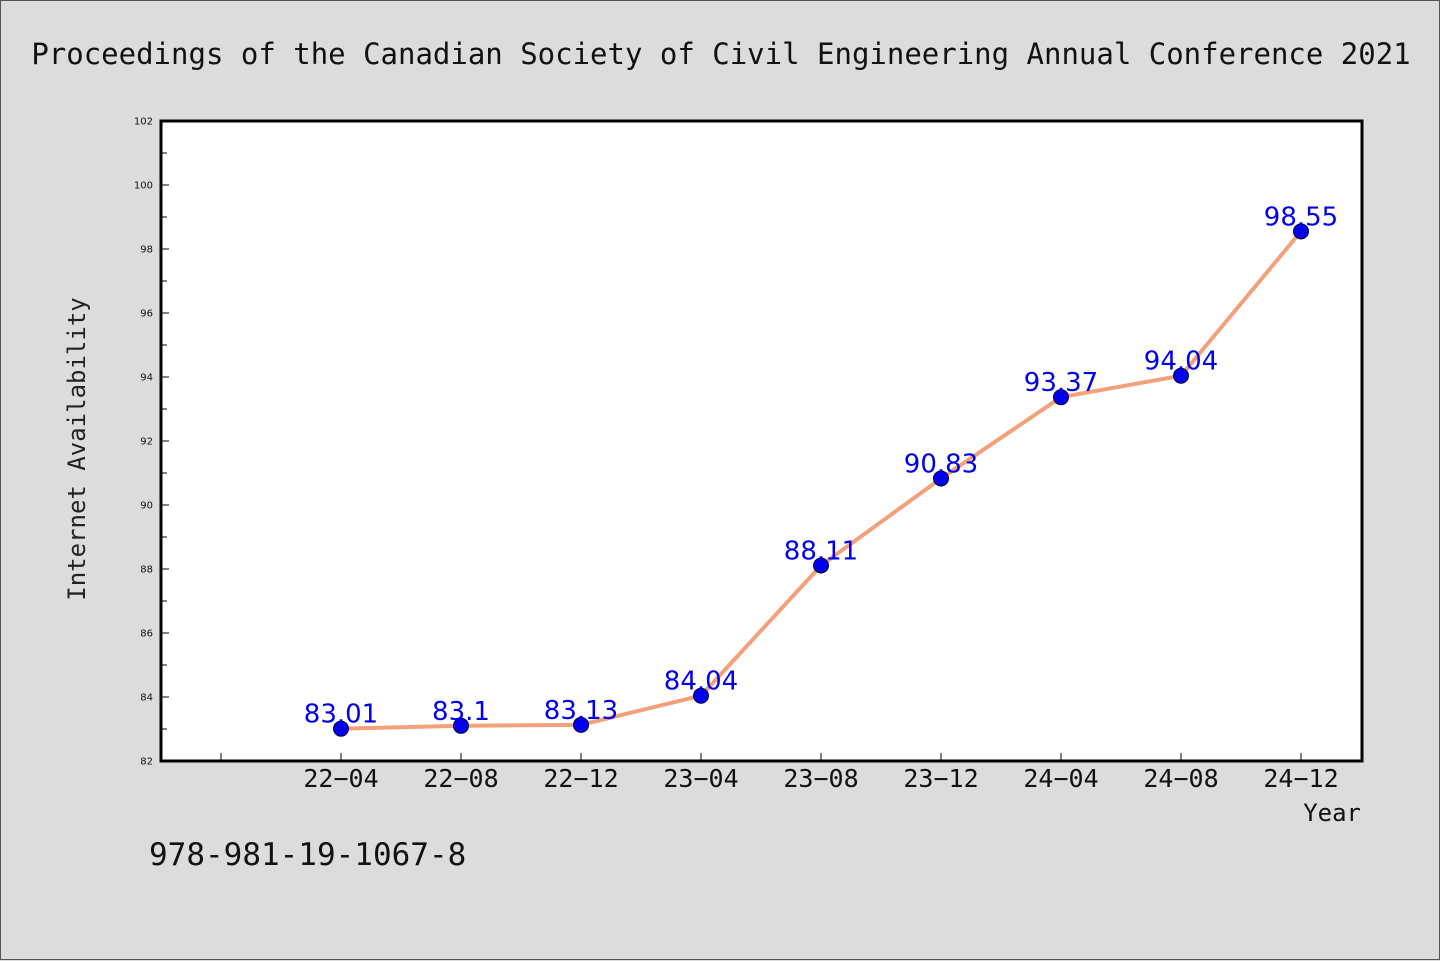 Image resolution: width=1440 pixels, height=961 pixels. Describe the element at coordinates (701, 682) in the screenshot. I see `data-label: 84.04` at that location.